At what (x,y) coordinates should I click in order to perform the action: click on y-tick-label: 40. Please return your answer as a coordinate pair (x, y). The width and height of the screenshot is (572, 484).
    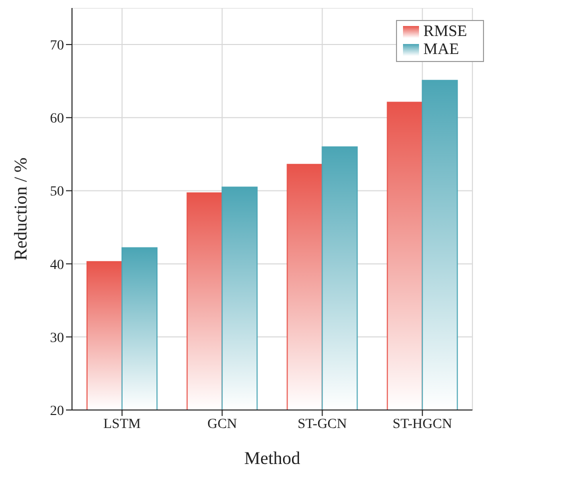
    Looking at the image, I should click on (57, 265).